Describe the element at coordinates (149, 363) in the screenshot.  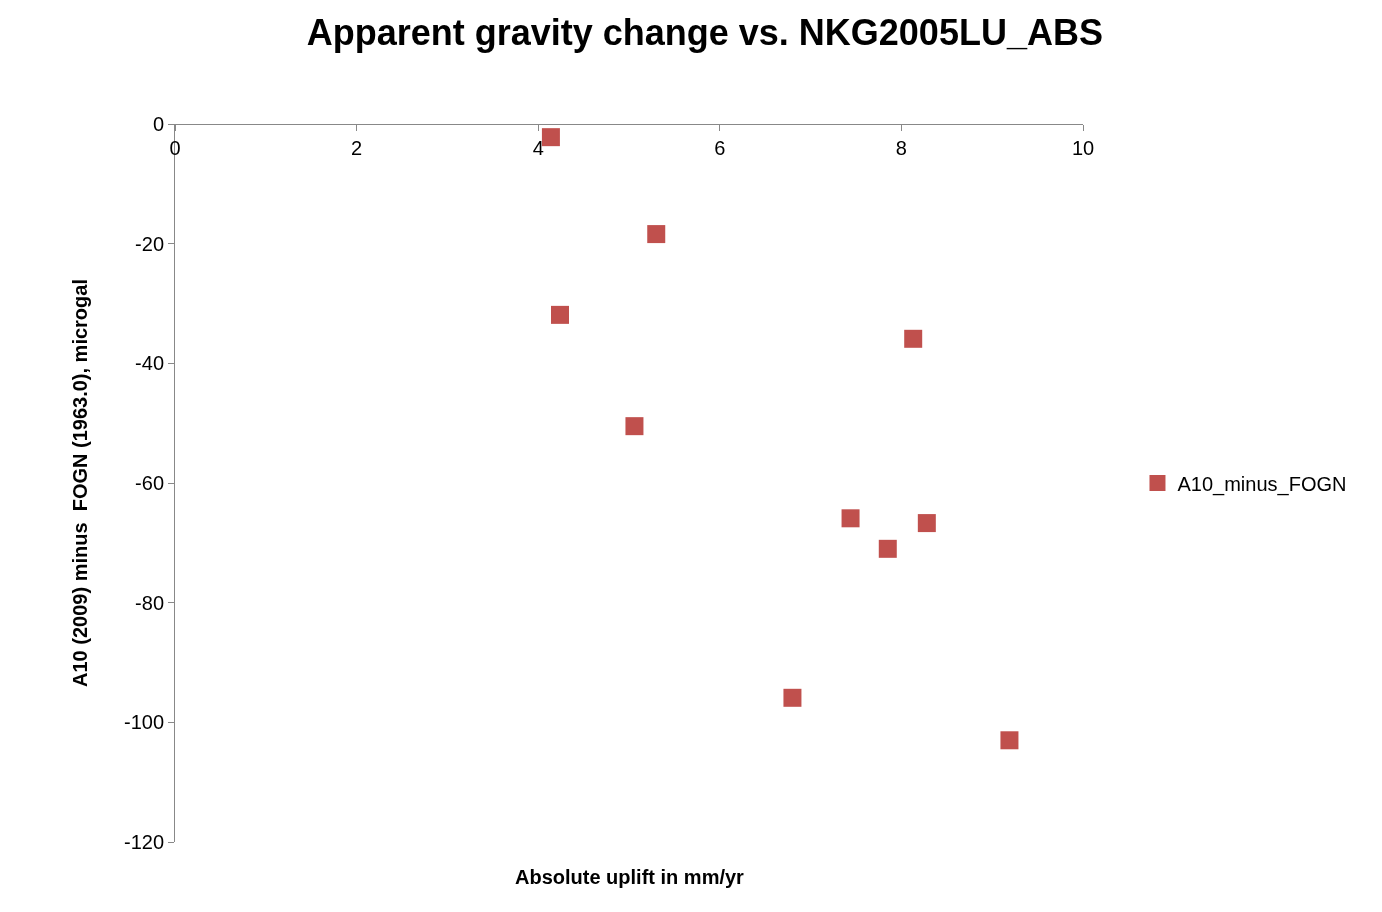
I see `y-tick-label: -40` at that location.